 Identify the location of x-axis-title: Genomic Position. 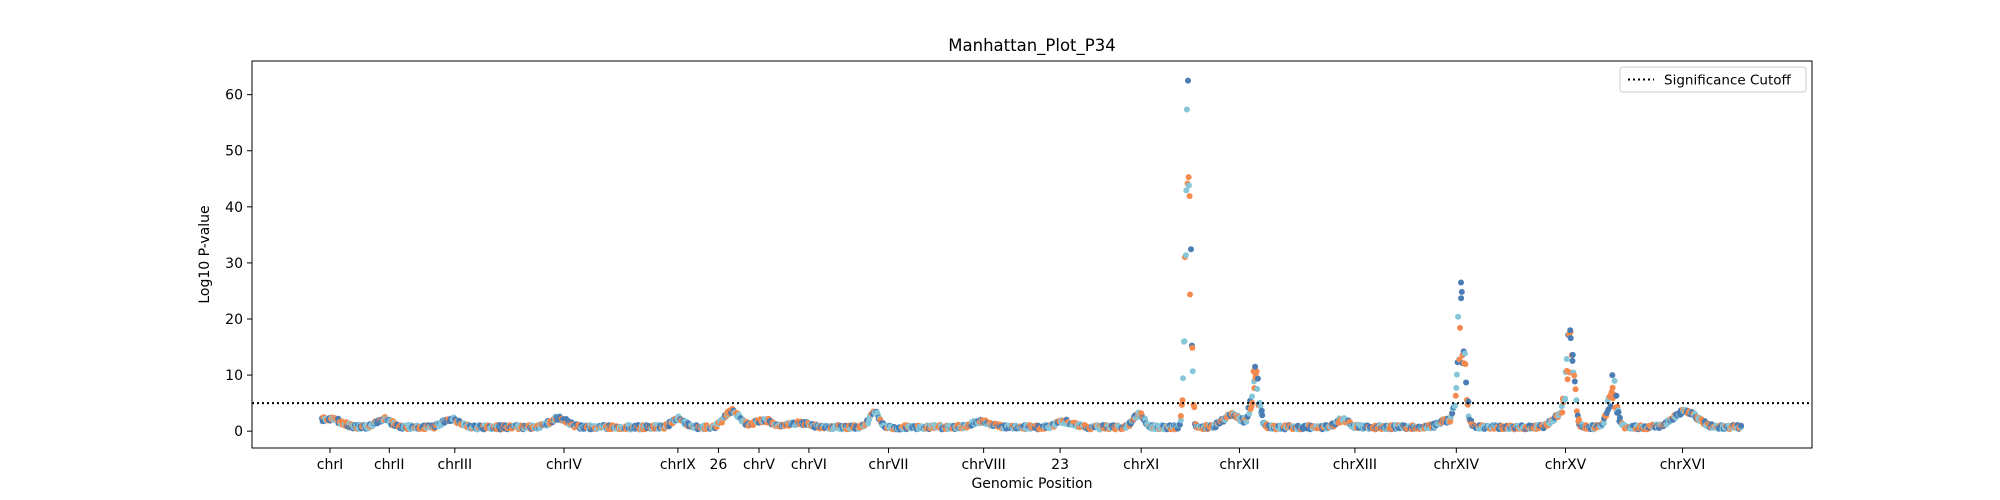
(1031, 484).